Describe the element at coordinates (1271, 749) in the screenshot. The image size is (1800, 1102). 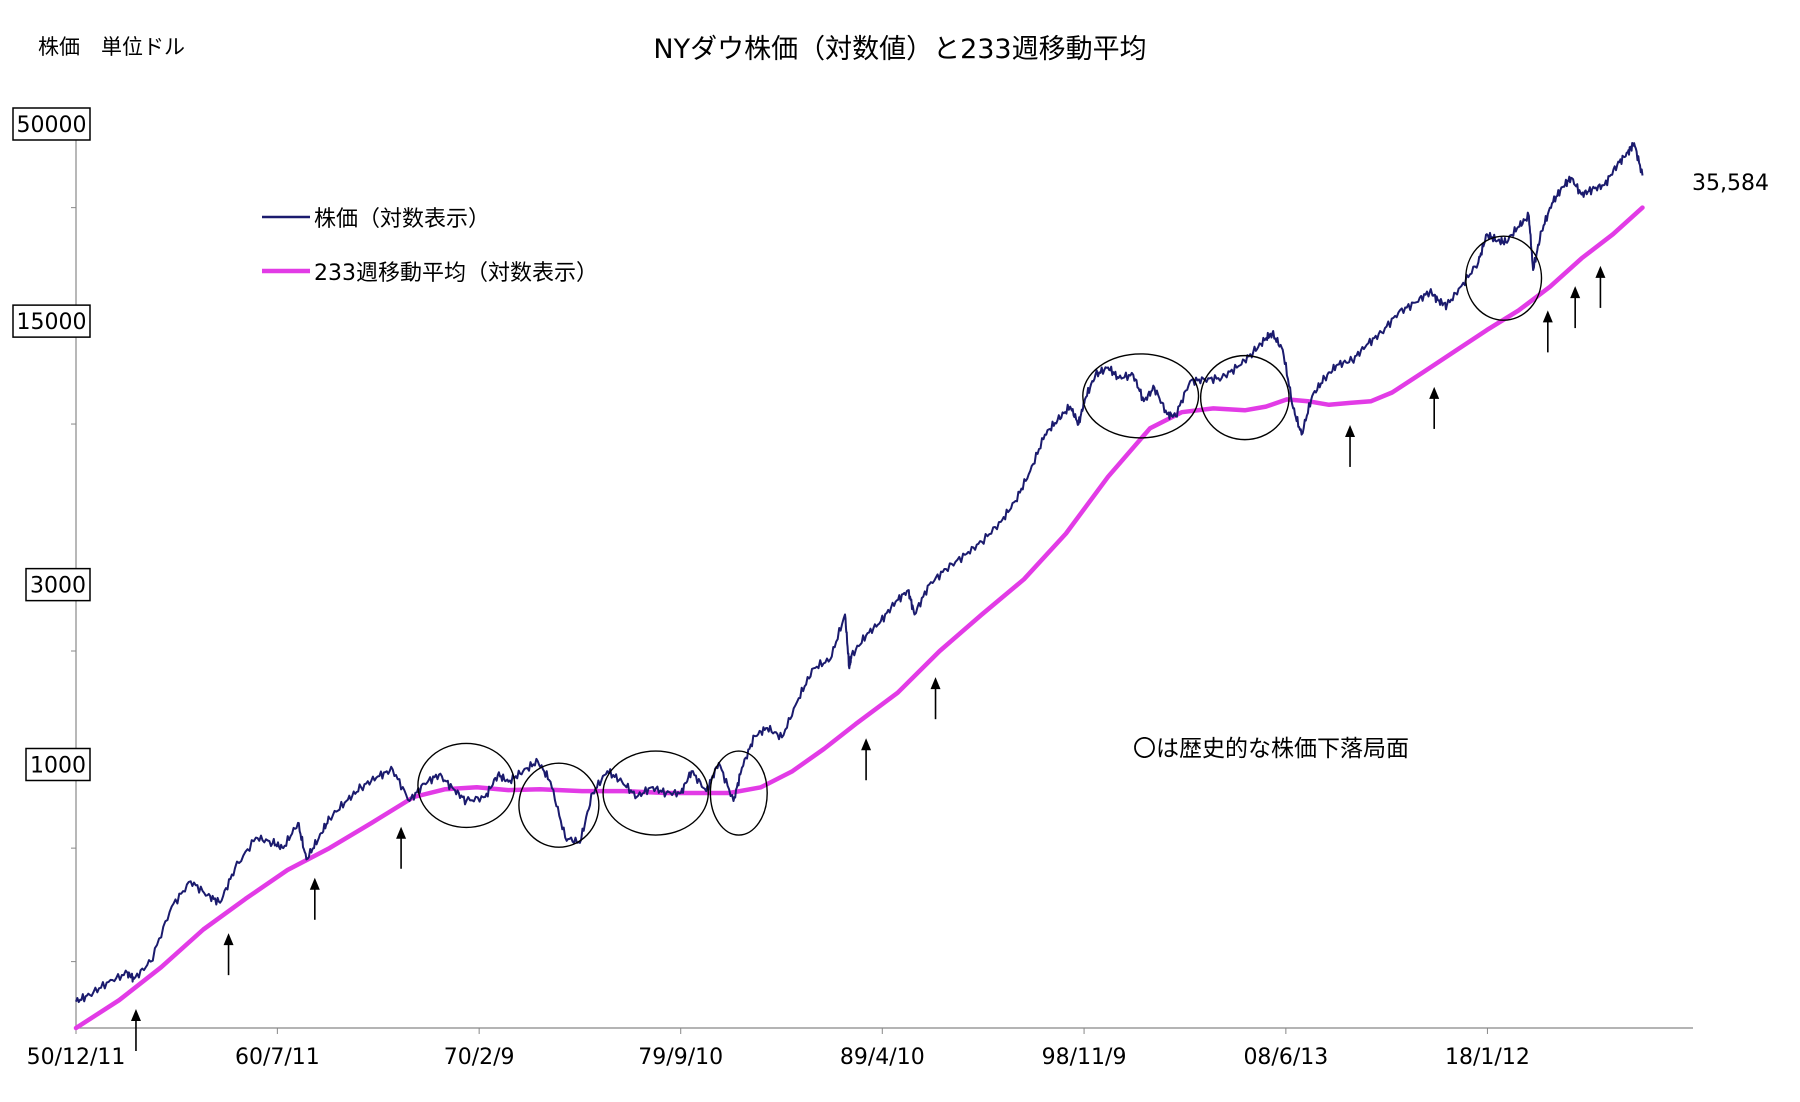
I see `decline-annotation: 〇は歴史的な株価下落局面` at that location.